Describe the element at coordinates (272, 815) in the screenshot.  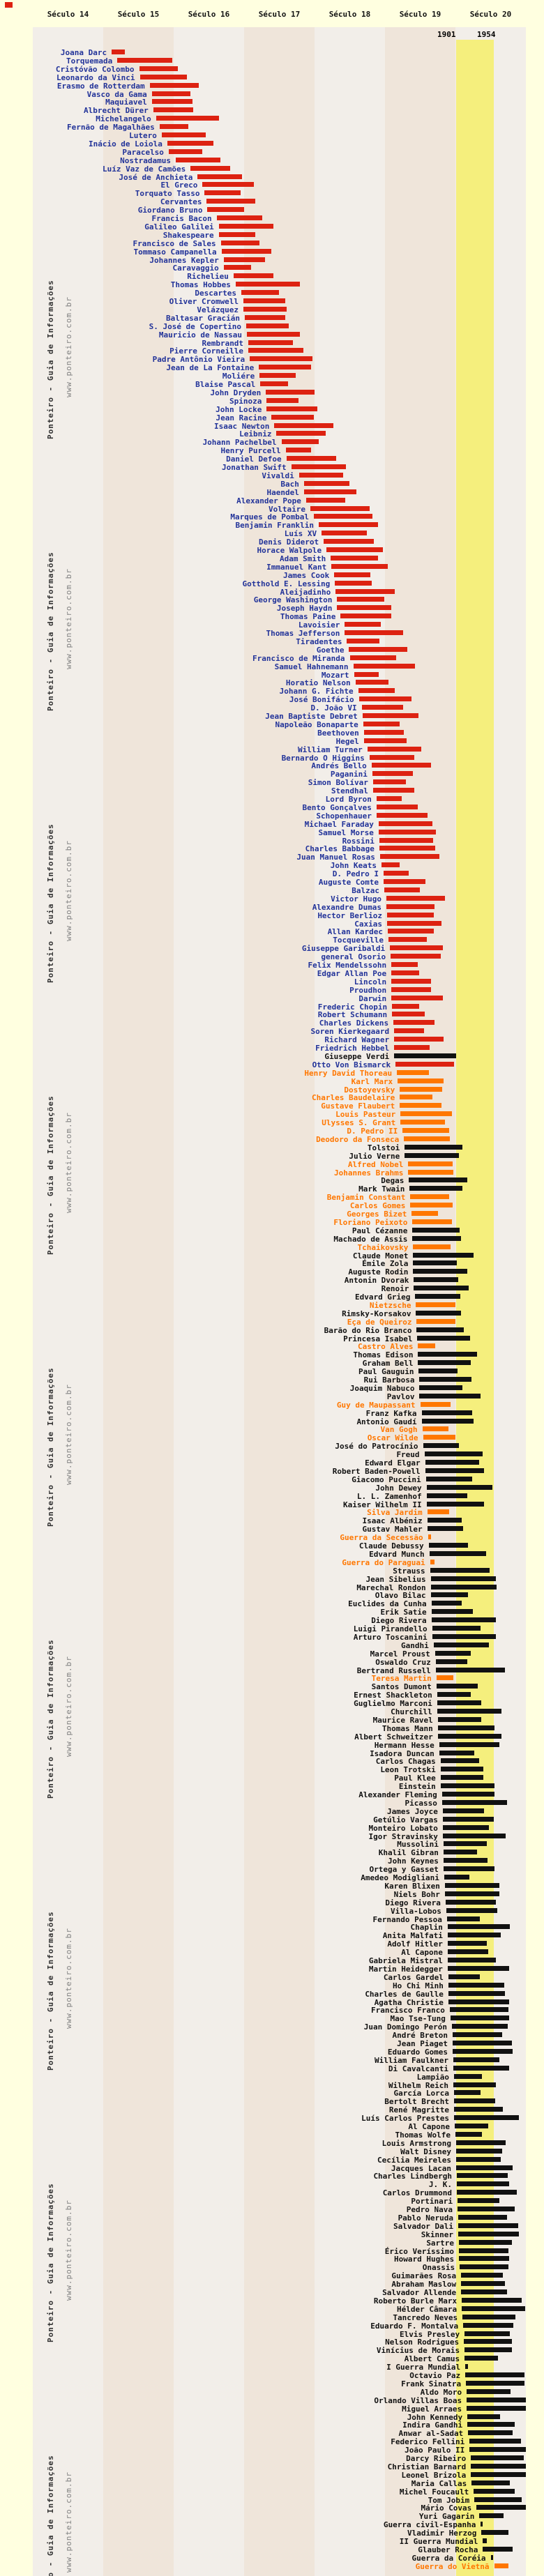
I see `timeline-row: Schopenhauer` at that location.